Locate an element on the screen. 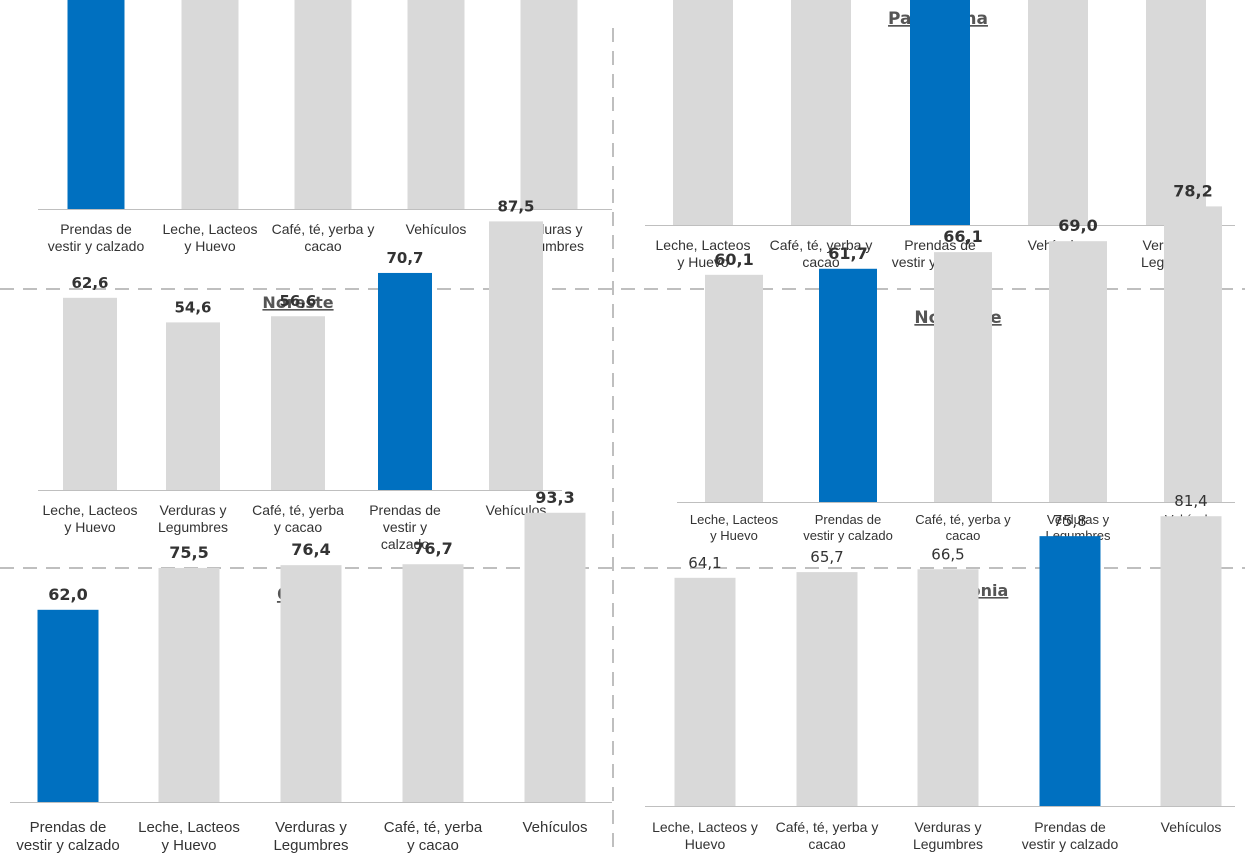  data-label: 54,6 is located at coordinates (192, 307).